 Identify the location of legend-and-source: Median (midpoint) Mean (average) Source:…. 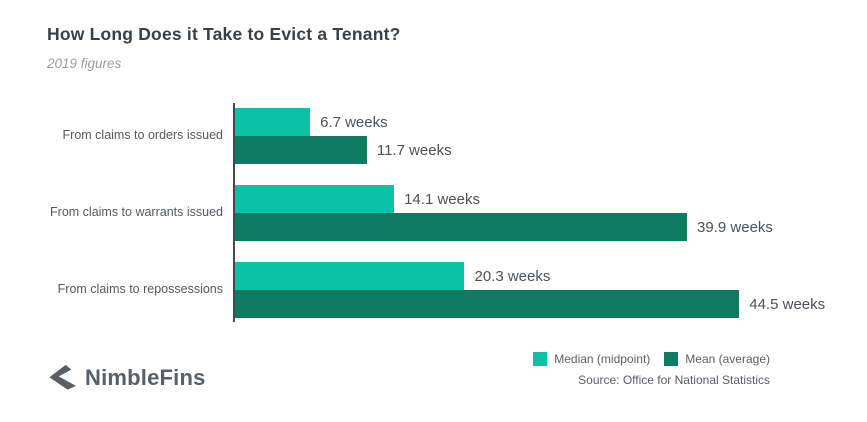
(651, 369).